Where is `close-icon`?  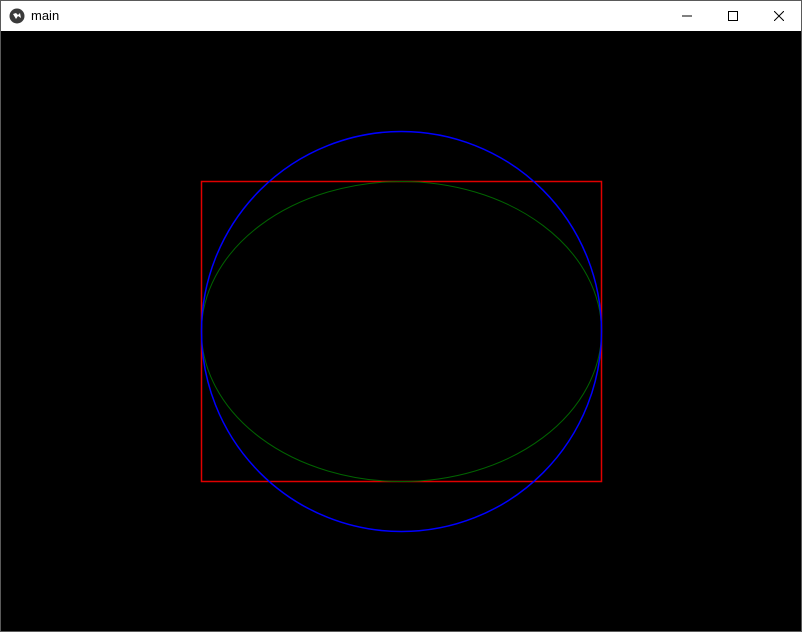
close-icon is located at coordinates (779, 16).